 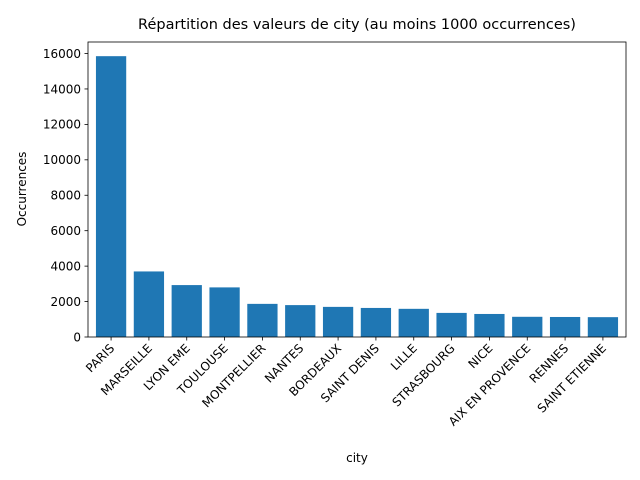 What do you see at coordinates (77, 337) in the screenshot?
I see `y-tick-label: 0` at bounding box center [77, 337].